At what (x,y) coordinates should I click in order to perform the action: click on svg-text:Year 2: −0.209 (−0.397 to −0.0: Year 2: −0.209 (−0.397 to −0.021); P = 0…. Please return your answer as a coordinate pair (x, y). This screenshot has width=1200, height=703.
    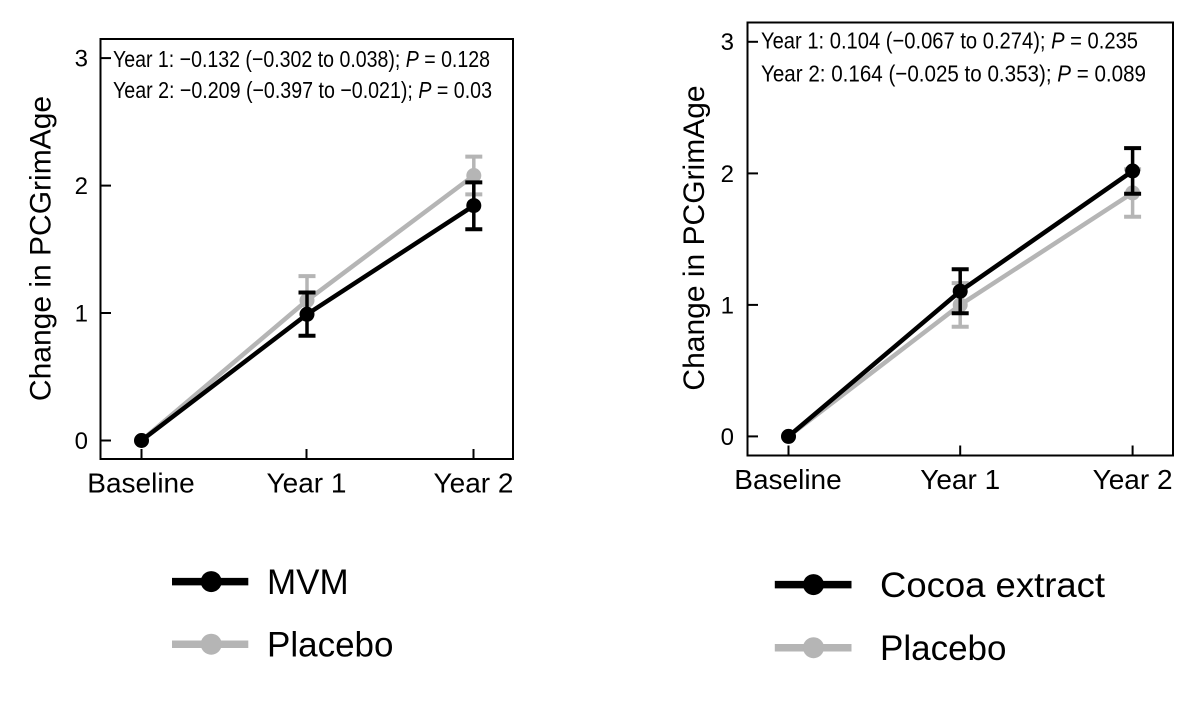
    Looking at the image, I should click on (302, 90).